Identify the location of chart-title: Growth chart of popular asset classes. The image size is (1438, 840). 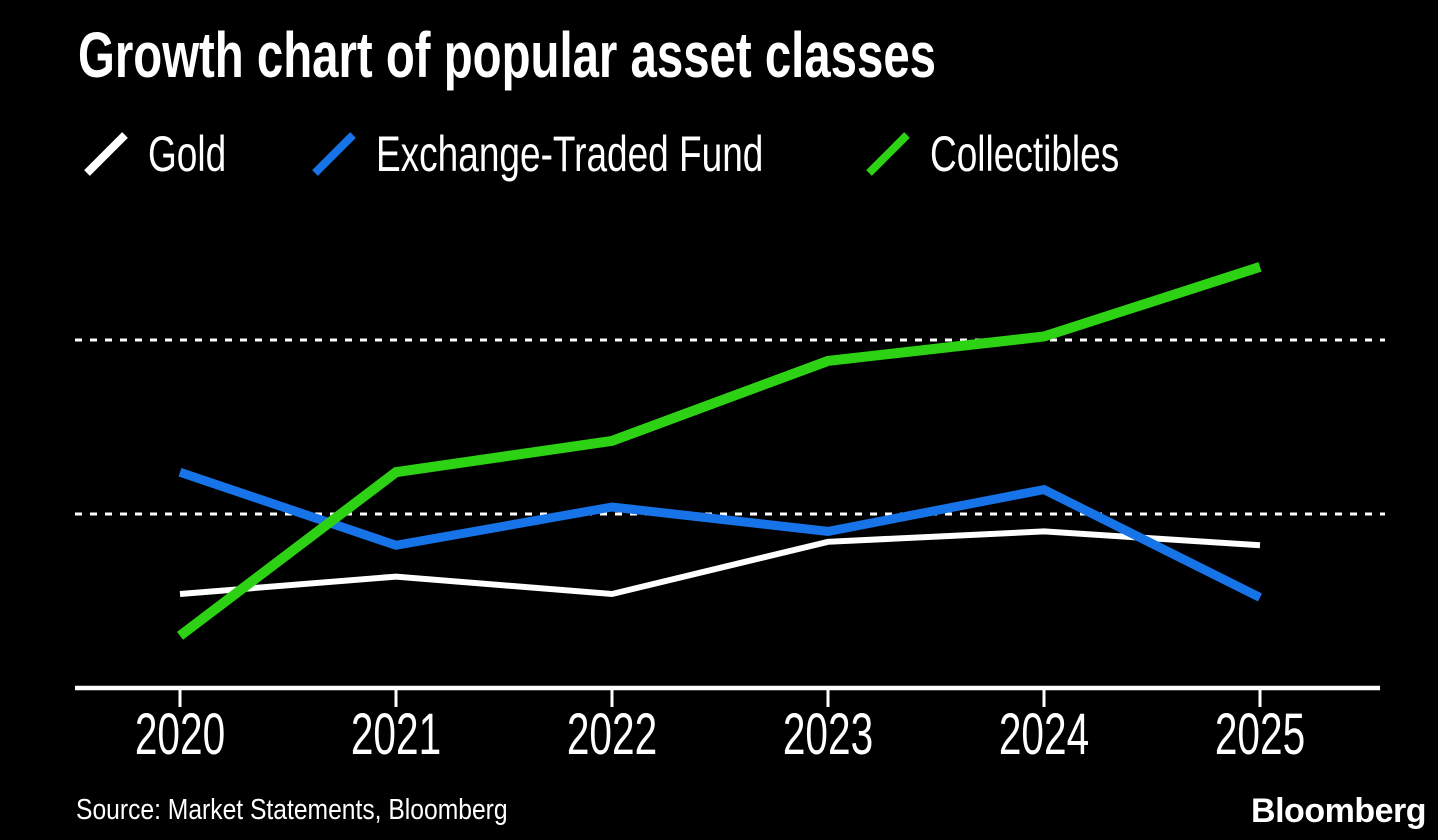
(507, 55).